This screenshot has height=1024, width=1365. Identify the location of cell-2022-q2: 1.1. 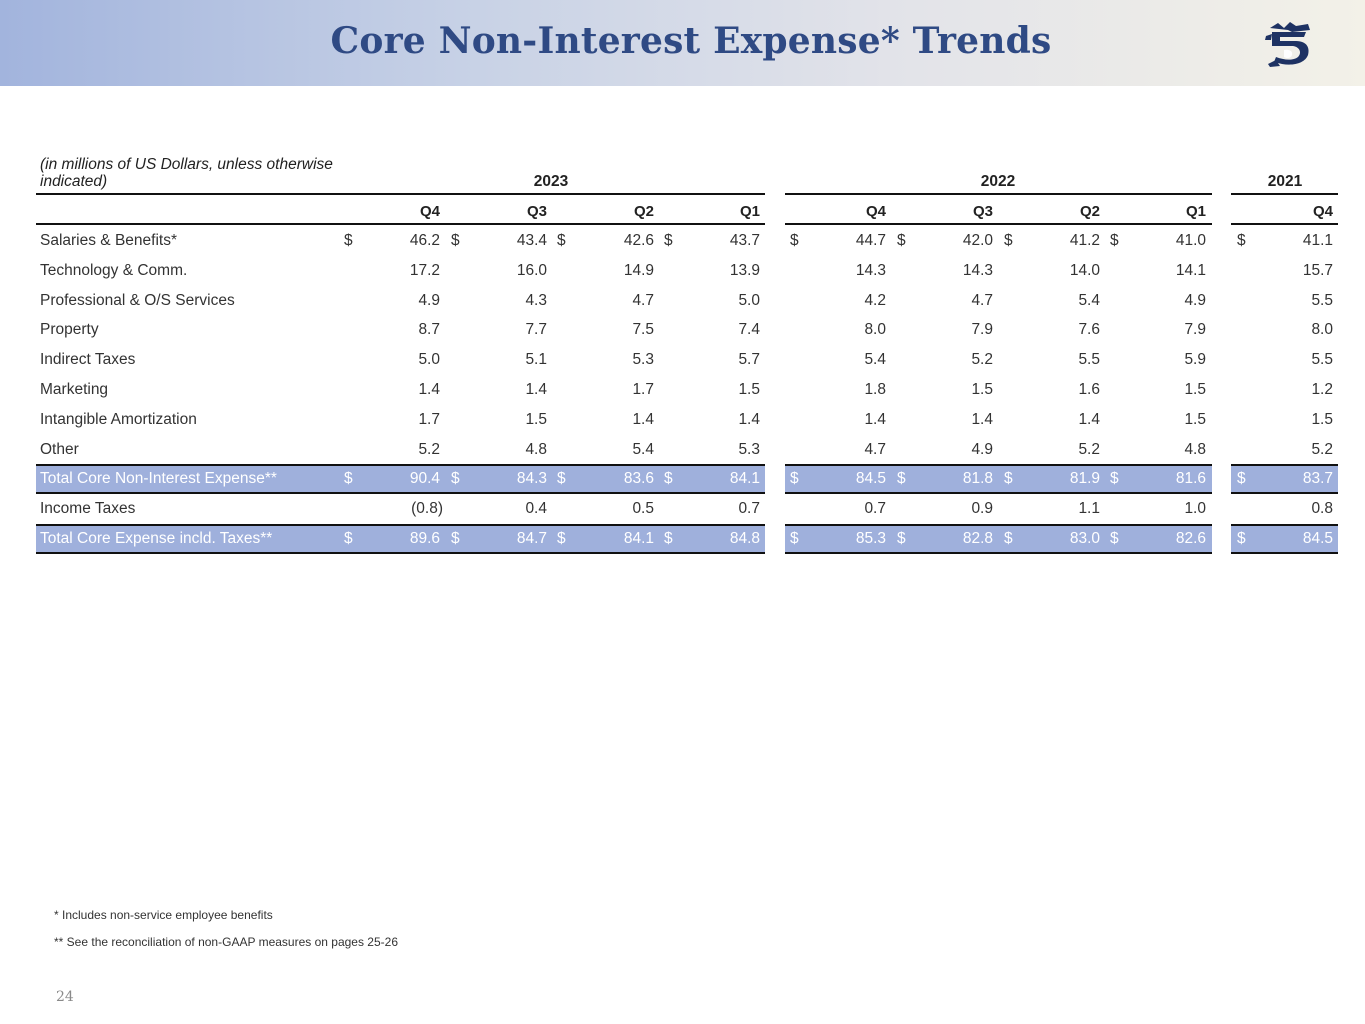
(1089, 509).